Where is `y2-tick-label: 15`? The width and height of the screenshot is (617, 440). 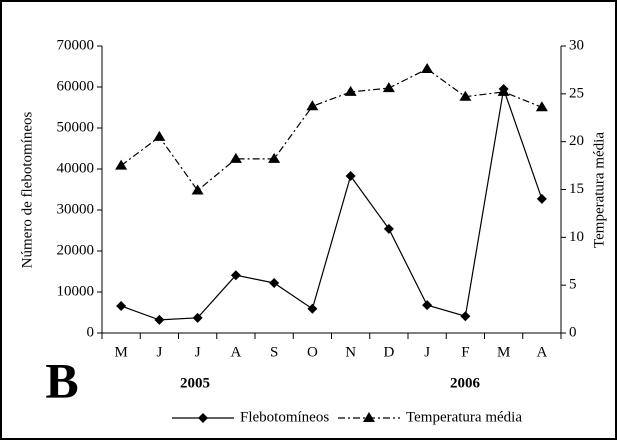
y2-tick-label: 15 is located at coordinates (576, 189).